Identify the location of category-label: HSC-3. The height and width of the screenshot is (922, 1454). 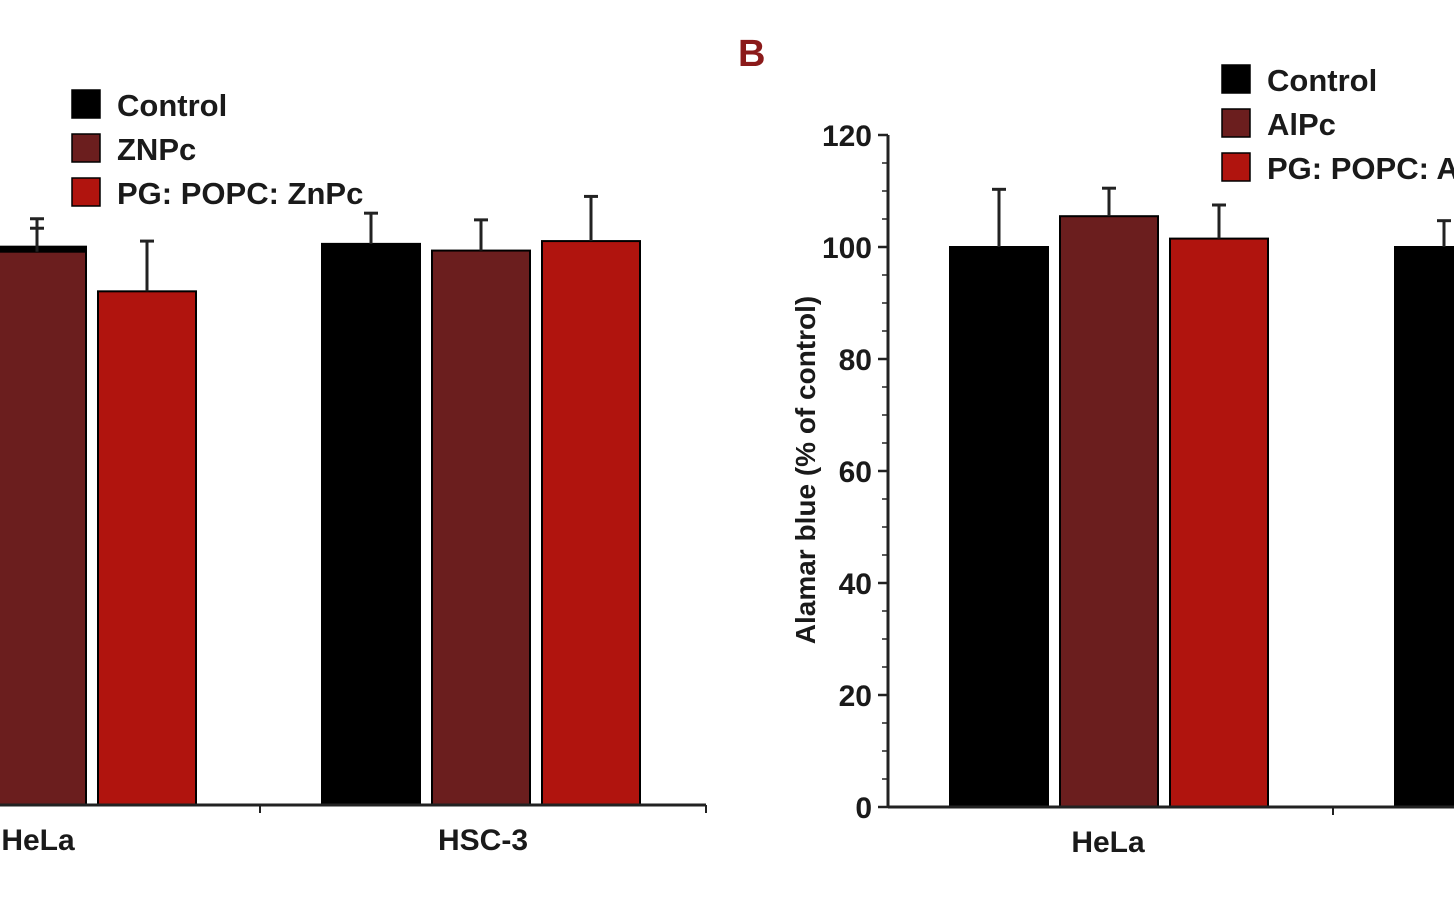
(483, 840).